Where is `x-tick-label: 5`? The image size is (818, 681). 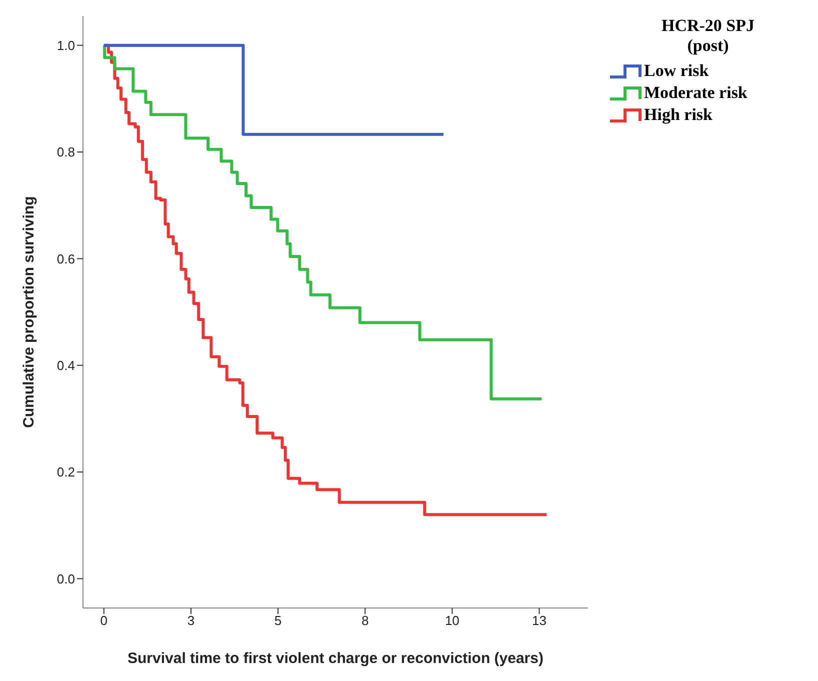
x-tick-label: 5 is located at coordinates (278, 620).